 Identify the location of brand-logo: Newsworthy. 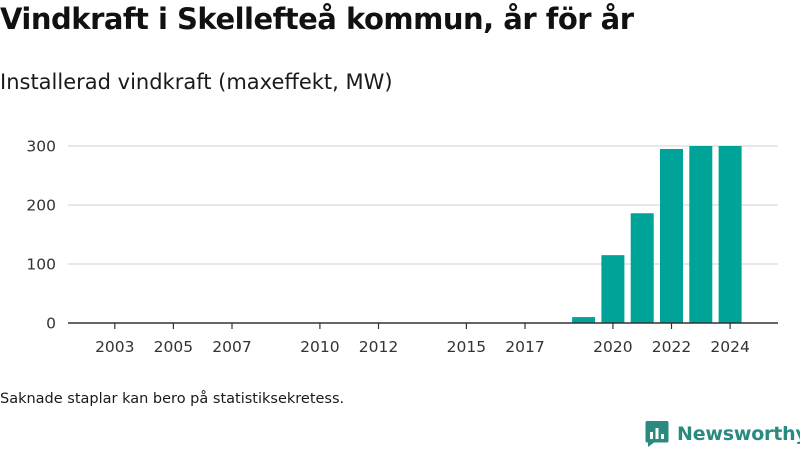
(722, 434).